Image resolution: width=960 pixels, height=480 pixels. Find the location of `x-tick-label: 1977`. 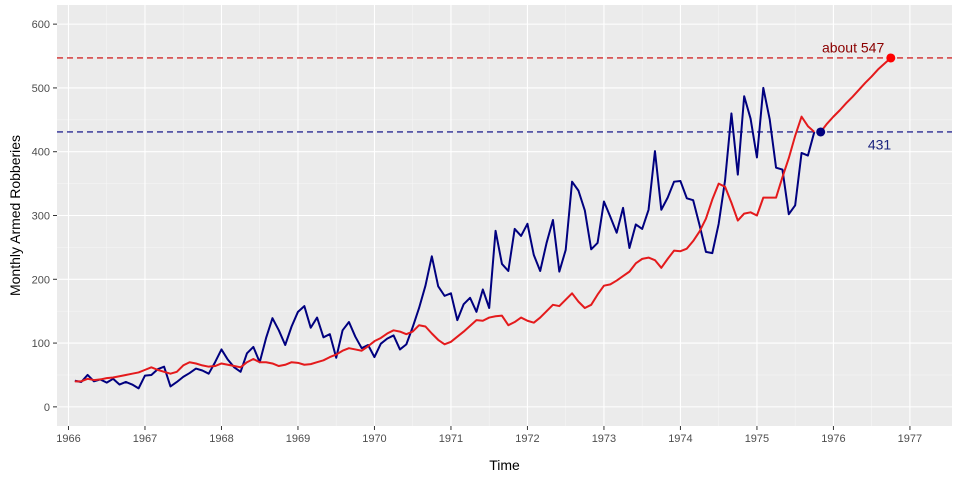

x-tick-label: 1977 is located at coordinates (910, 439).